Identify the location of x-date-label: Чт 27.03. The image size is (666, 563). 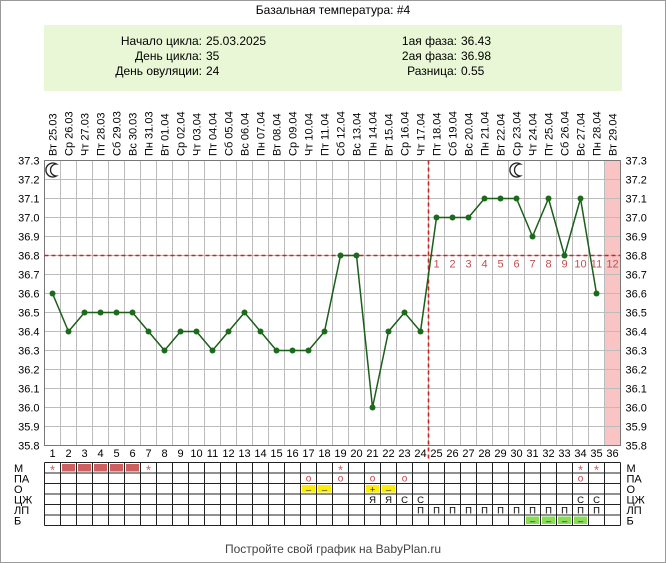
(86, 134).